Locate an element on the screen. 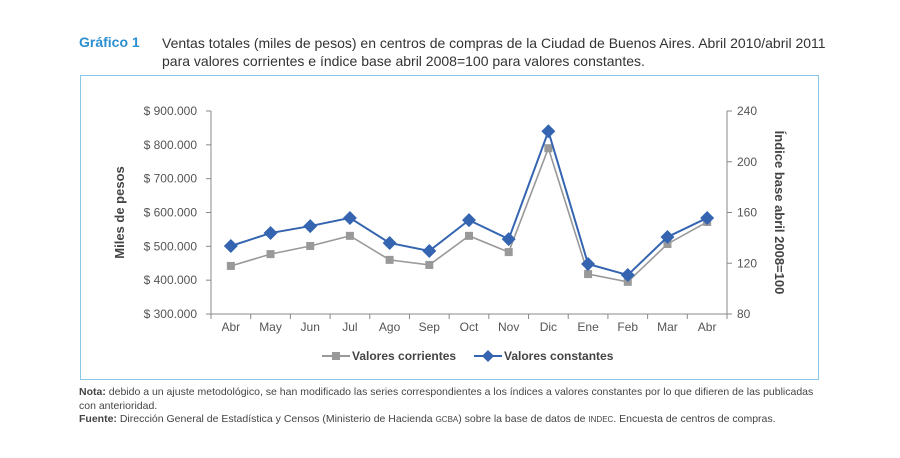 The width and height of the screenshot is (900, 458). y-tick-label: $ 400.000 is located at coordinates (171, 280).